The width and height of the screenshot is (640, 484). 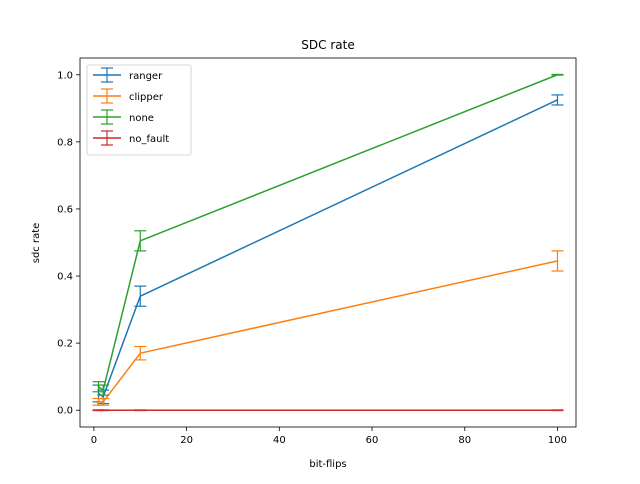 What do you see at coordinates (372, 440) in the screenshot?
I see `x-tick-label: 60` at bounding box center [372, 440].